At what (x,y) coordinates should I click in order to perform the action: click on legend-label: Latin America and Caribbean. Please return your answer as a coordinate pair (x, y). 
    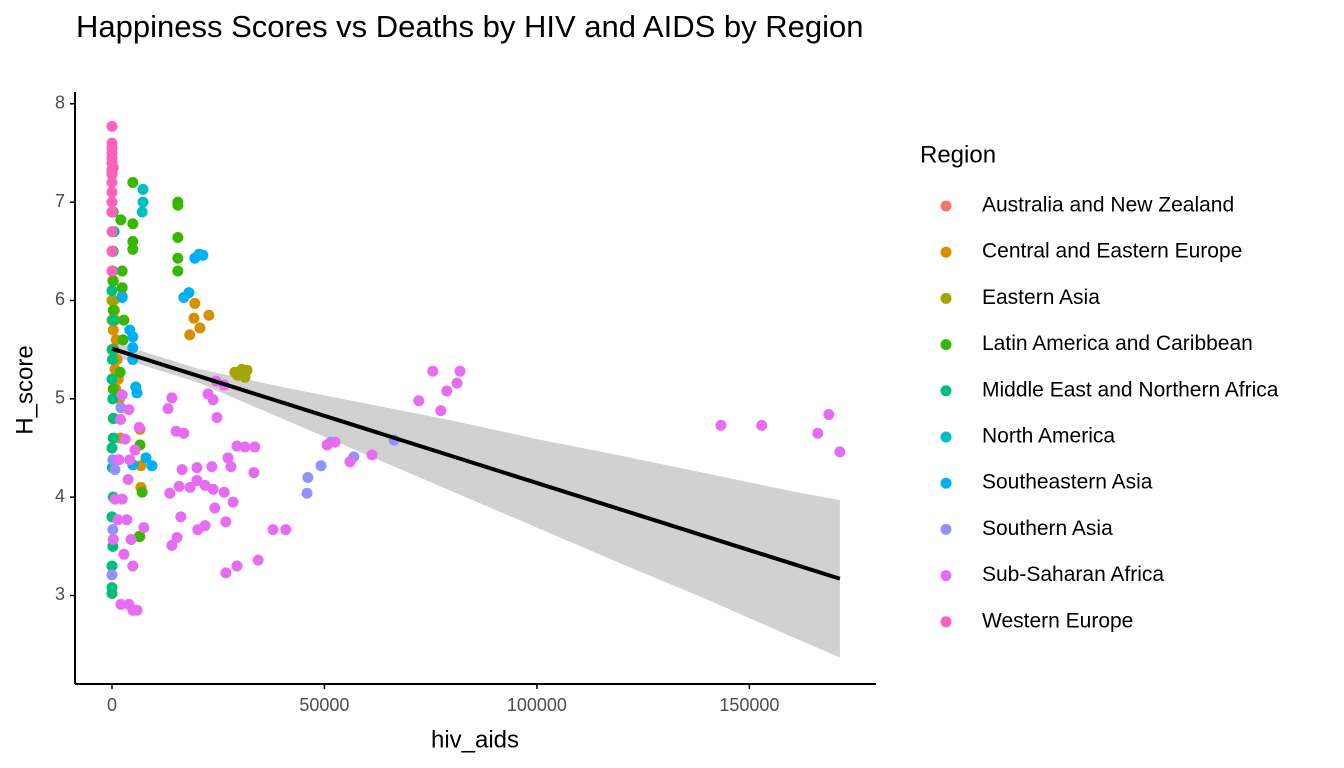
    Looking at the image, I should click on (1117, 343).